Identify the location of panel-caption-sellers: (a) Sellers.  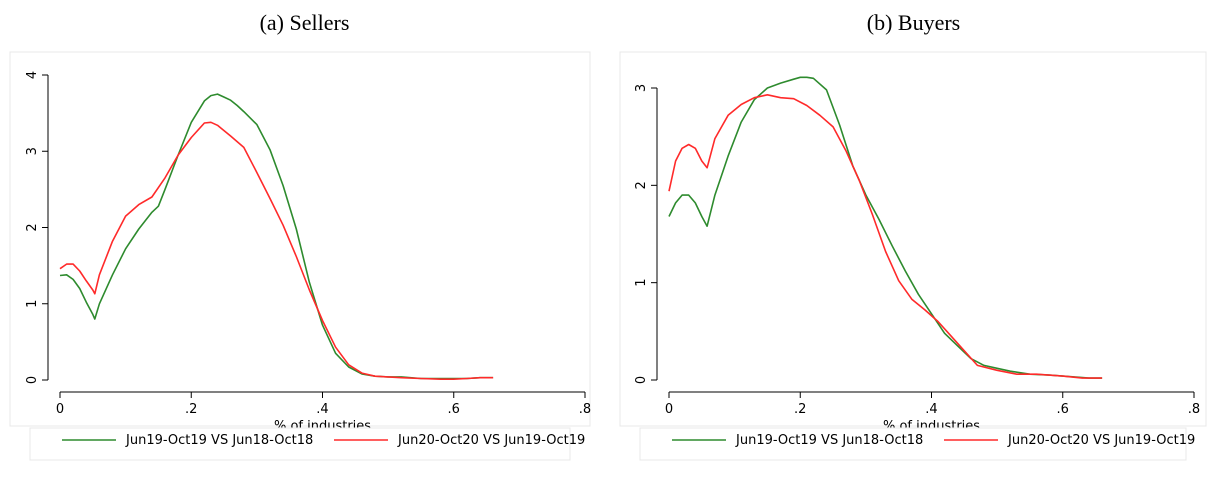
(304, 22).